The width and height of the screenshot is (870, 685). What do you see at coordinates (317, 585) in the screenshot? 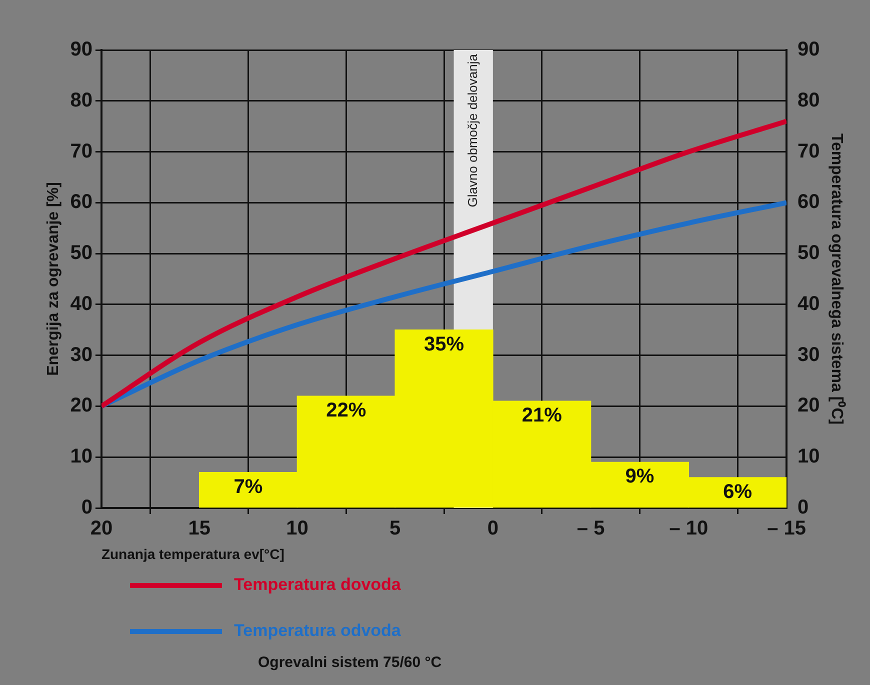
I see `text: Temperatura dovoda` at bounding box center [317, 585].